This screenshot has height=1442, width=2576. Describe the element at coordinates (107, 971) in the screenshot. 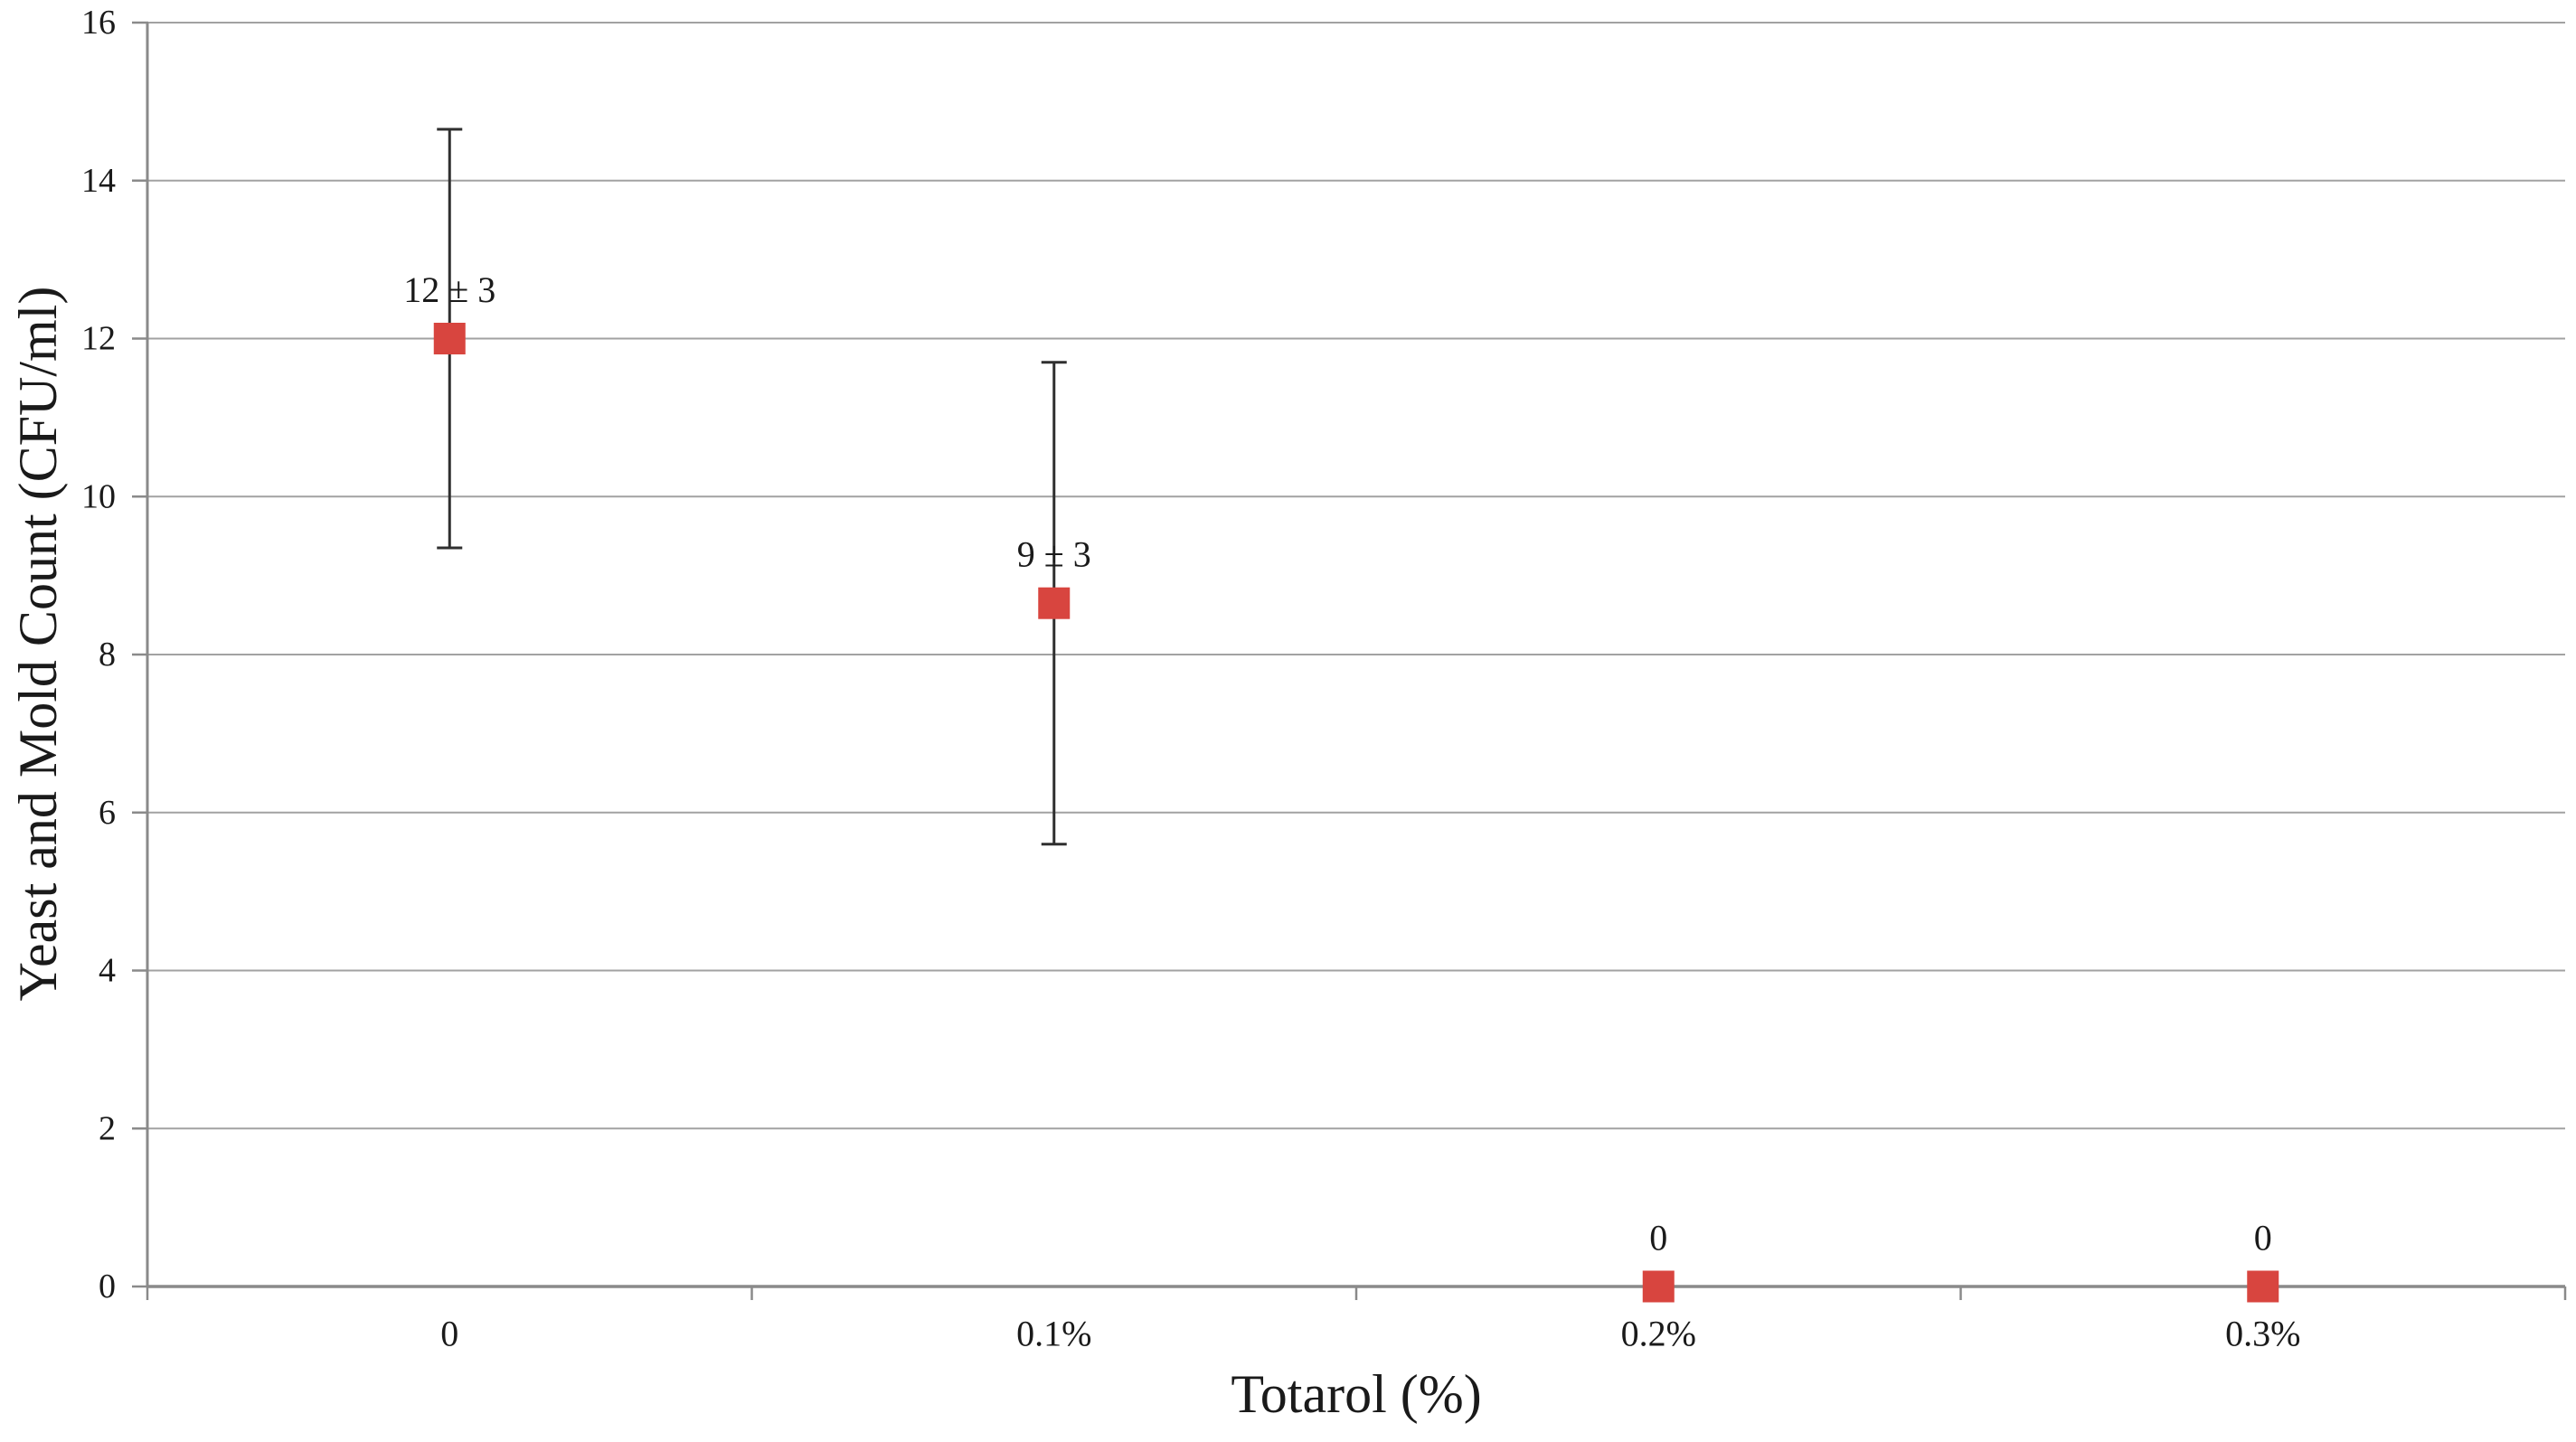

I see `y-tick-label: 4` at that location.